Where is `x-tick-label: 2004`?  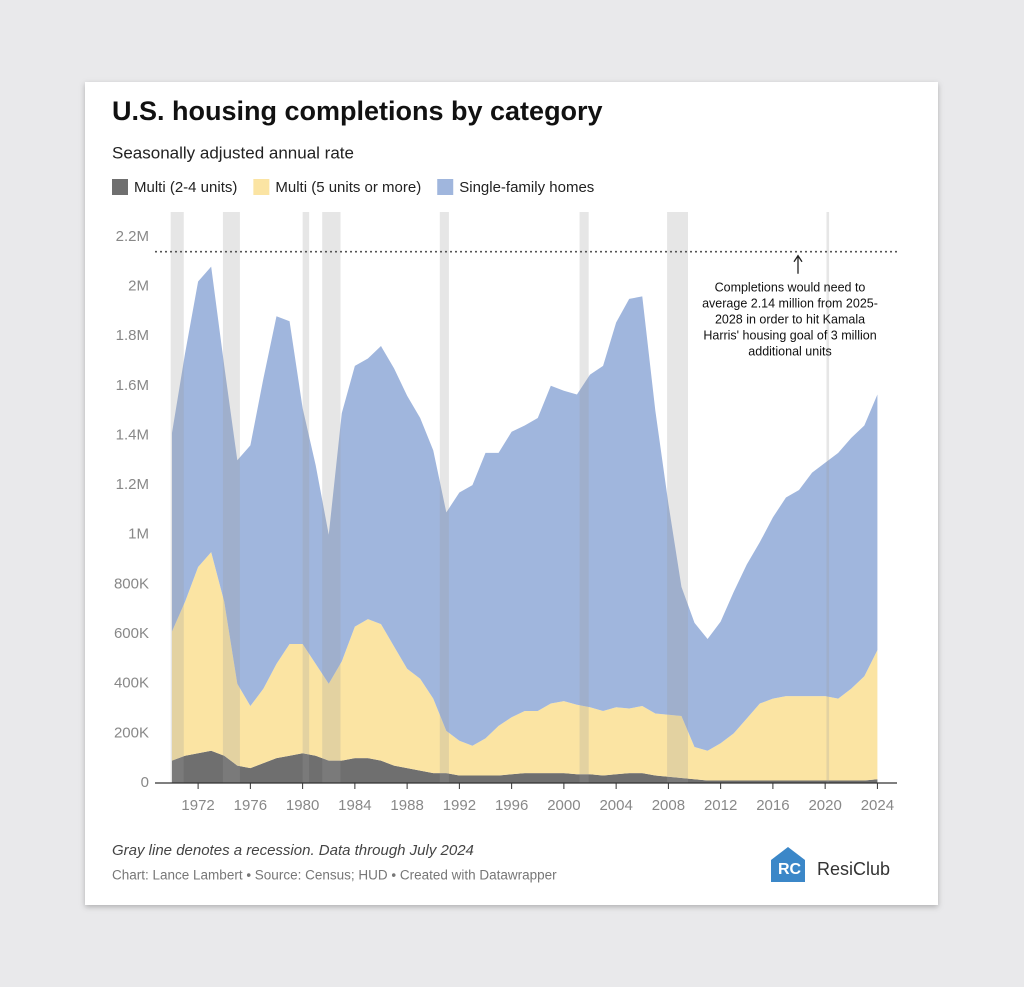
x-tick-label: 2004 is located at coordinates (615, 805).